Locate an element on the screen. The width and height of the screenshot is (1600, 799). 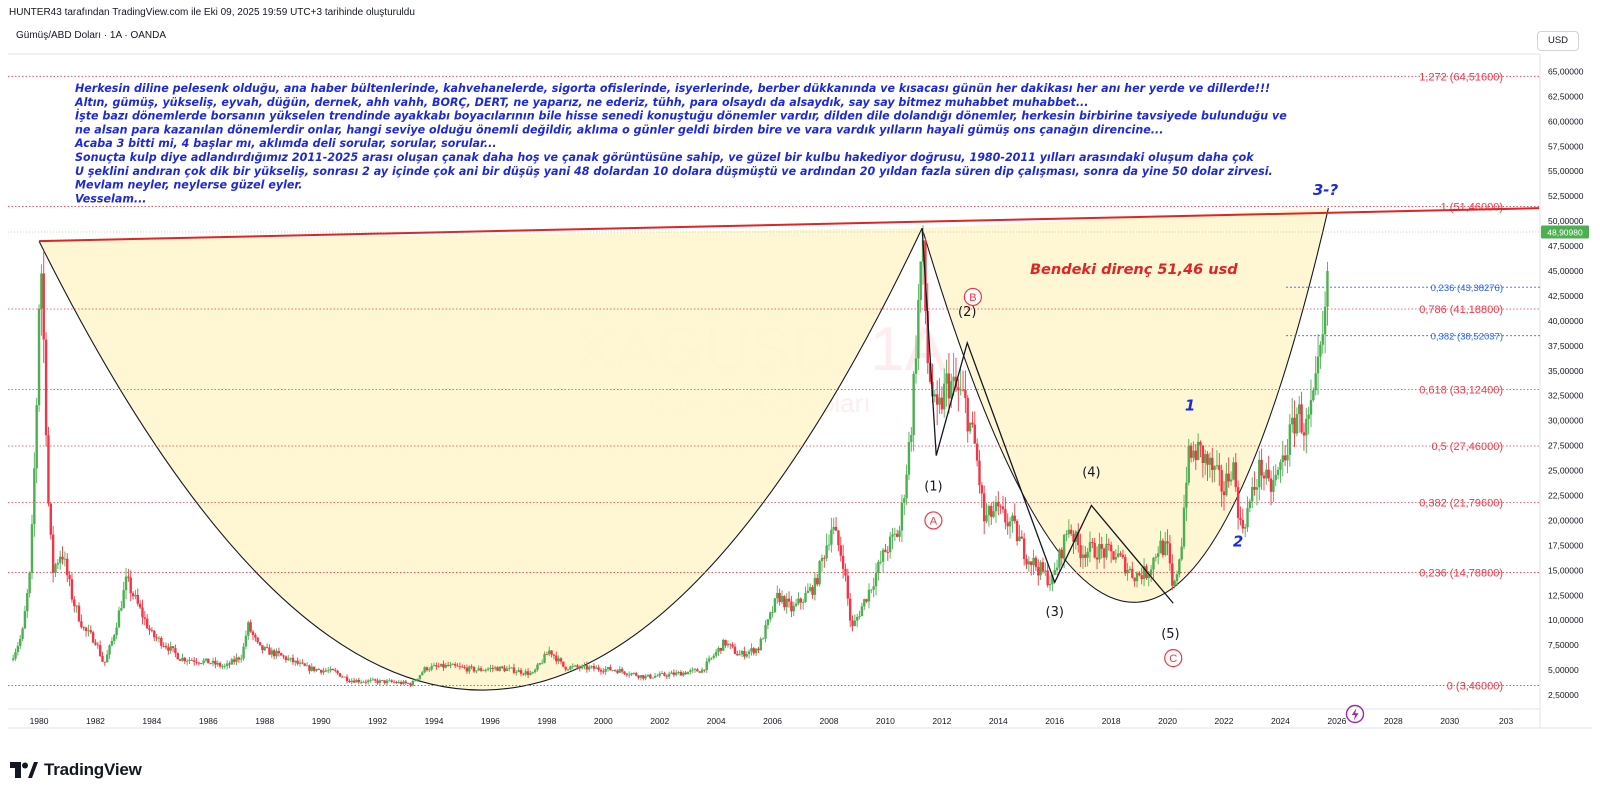
current-price-tag is located at coordinates (1565, 232).